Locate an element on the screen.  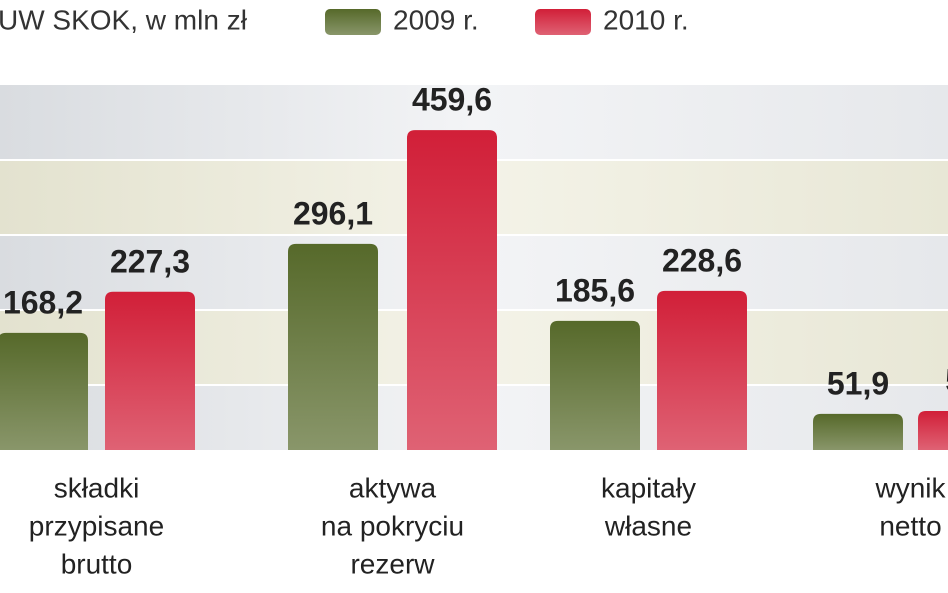
x-tick-label: aktywa is located at coordinates (393, 487).